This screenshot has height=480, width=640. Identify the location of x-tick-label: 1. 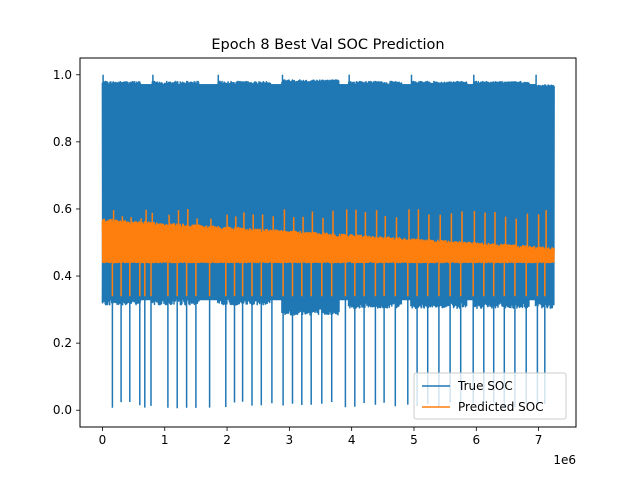
(165, 440).